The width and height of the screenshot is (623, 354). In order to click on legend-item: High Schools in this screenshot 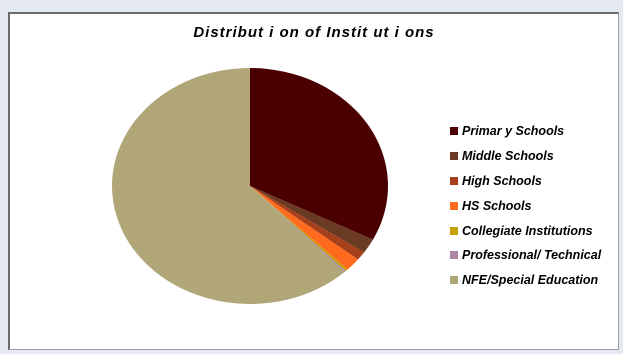, I will do `click(525, 181)`.